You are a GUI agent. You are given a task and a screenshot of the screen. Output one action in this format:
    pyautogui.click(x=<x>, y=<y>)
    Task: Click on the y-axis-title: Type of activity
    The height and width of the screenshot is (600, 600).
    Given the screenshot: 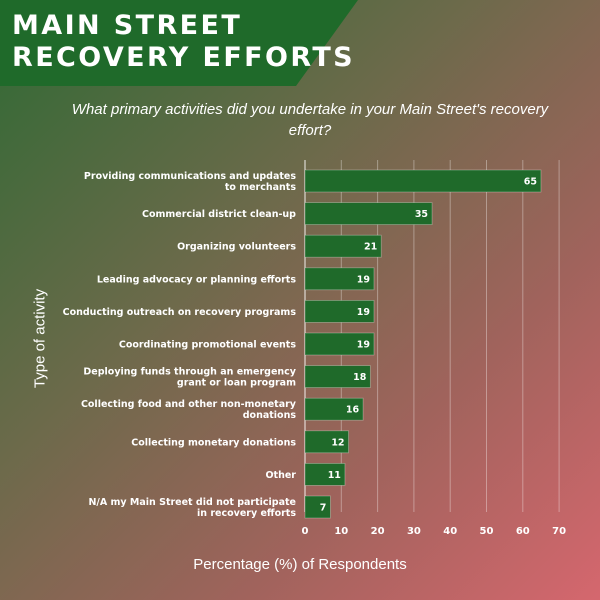 What is the action you would take?
    pyautogui.click(x=40, y=338)
    